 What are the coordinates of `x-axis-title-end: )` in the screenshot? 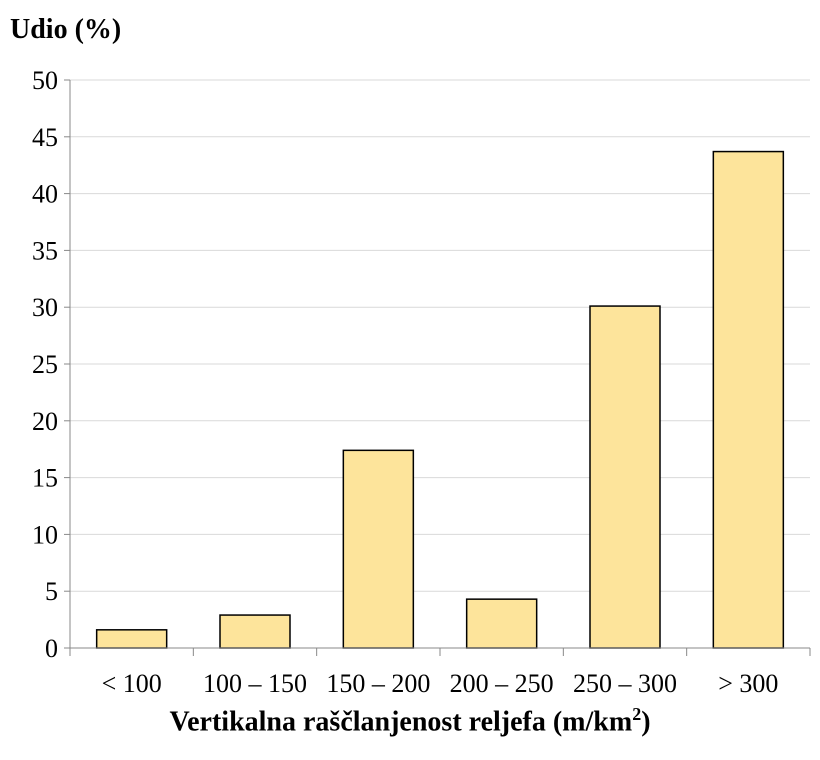 It's located at (646, 722).